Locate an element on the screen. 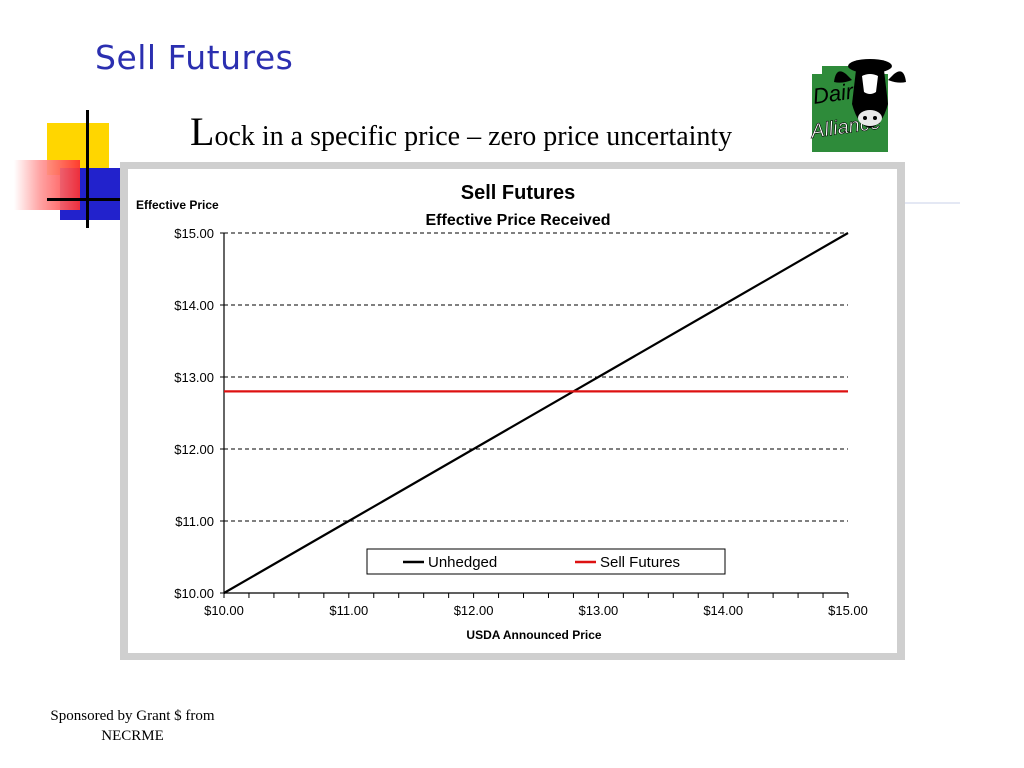 Image resolution: width=1024 pixels, height=768 pixels. y-tick-label: $11.00 is located at coordinates (194, 521).